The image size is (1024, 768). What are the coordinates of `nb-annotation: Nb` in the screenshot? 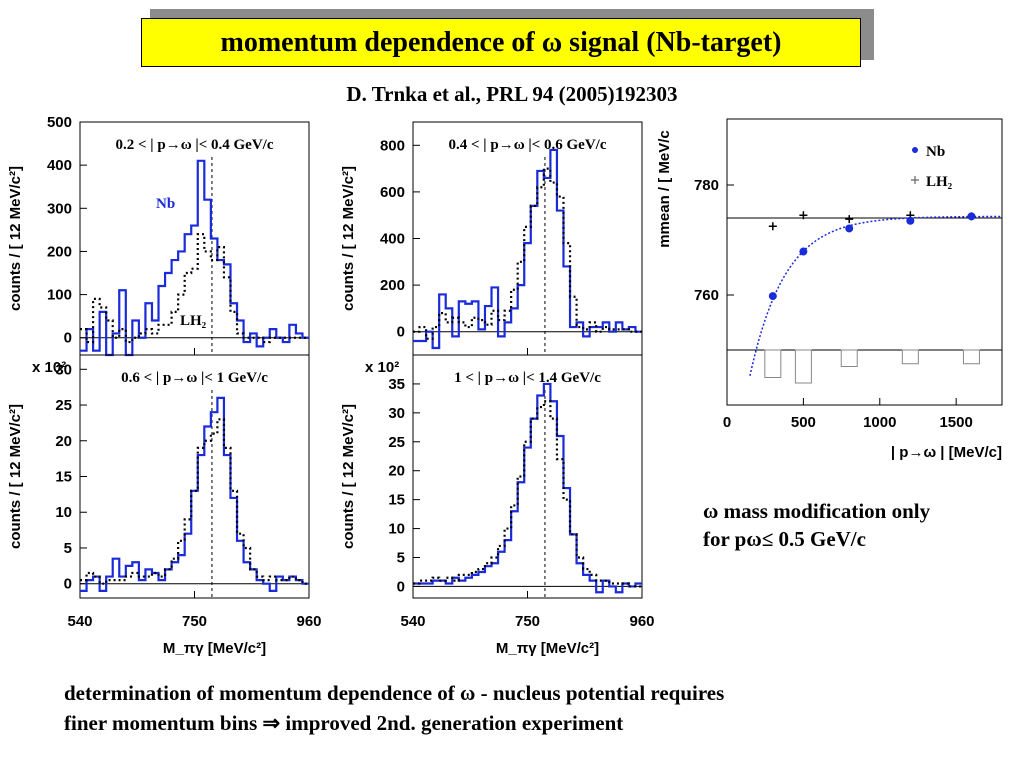 It's located at (165, 204).